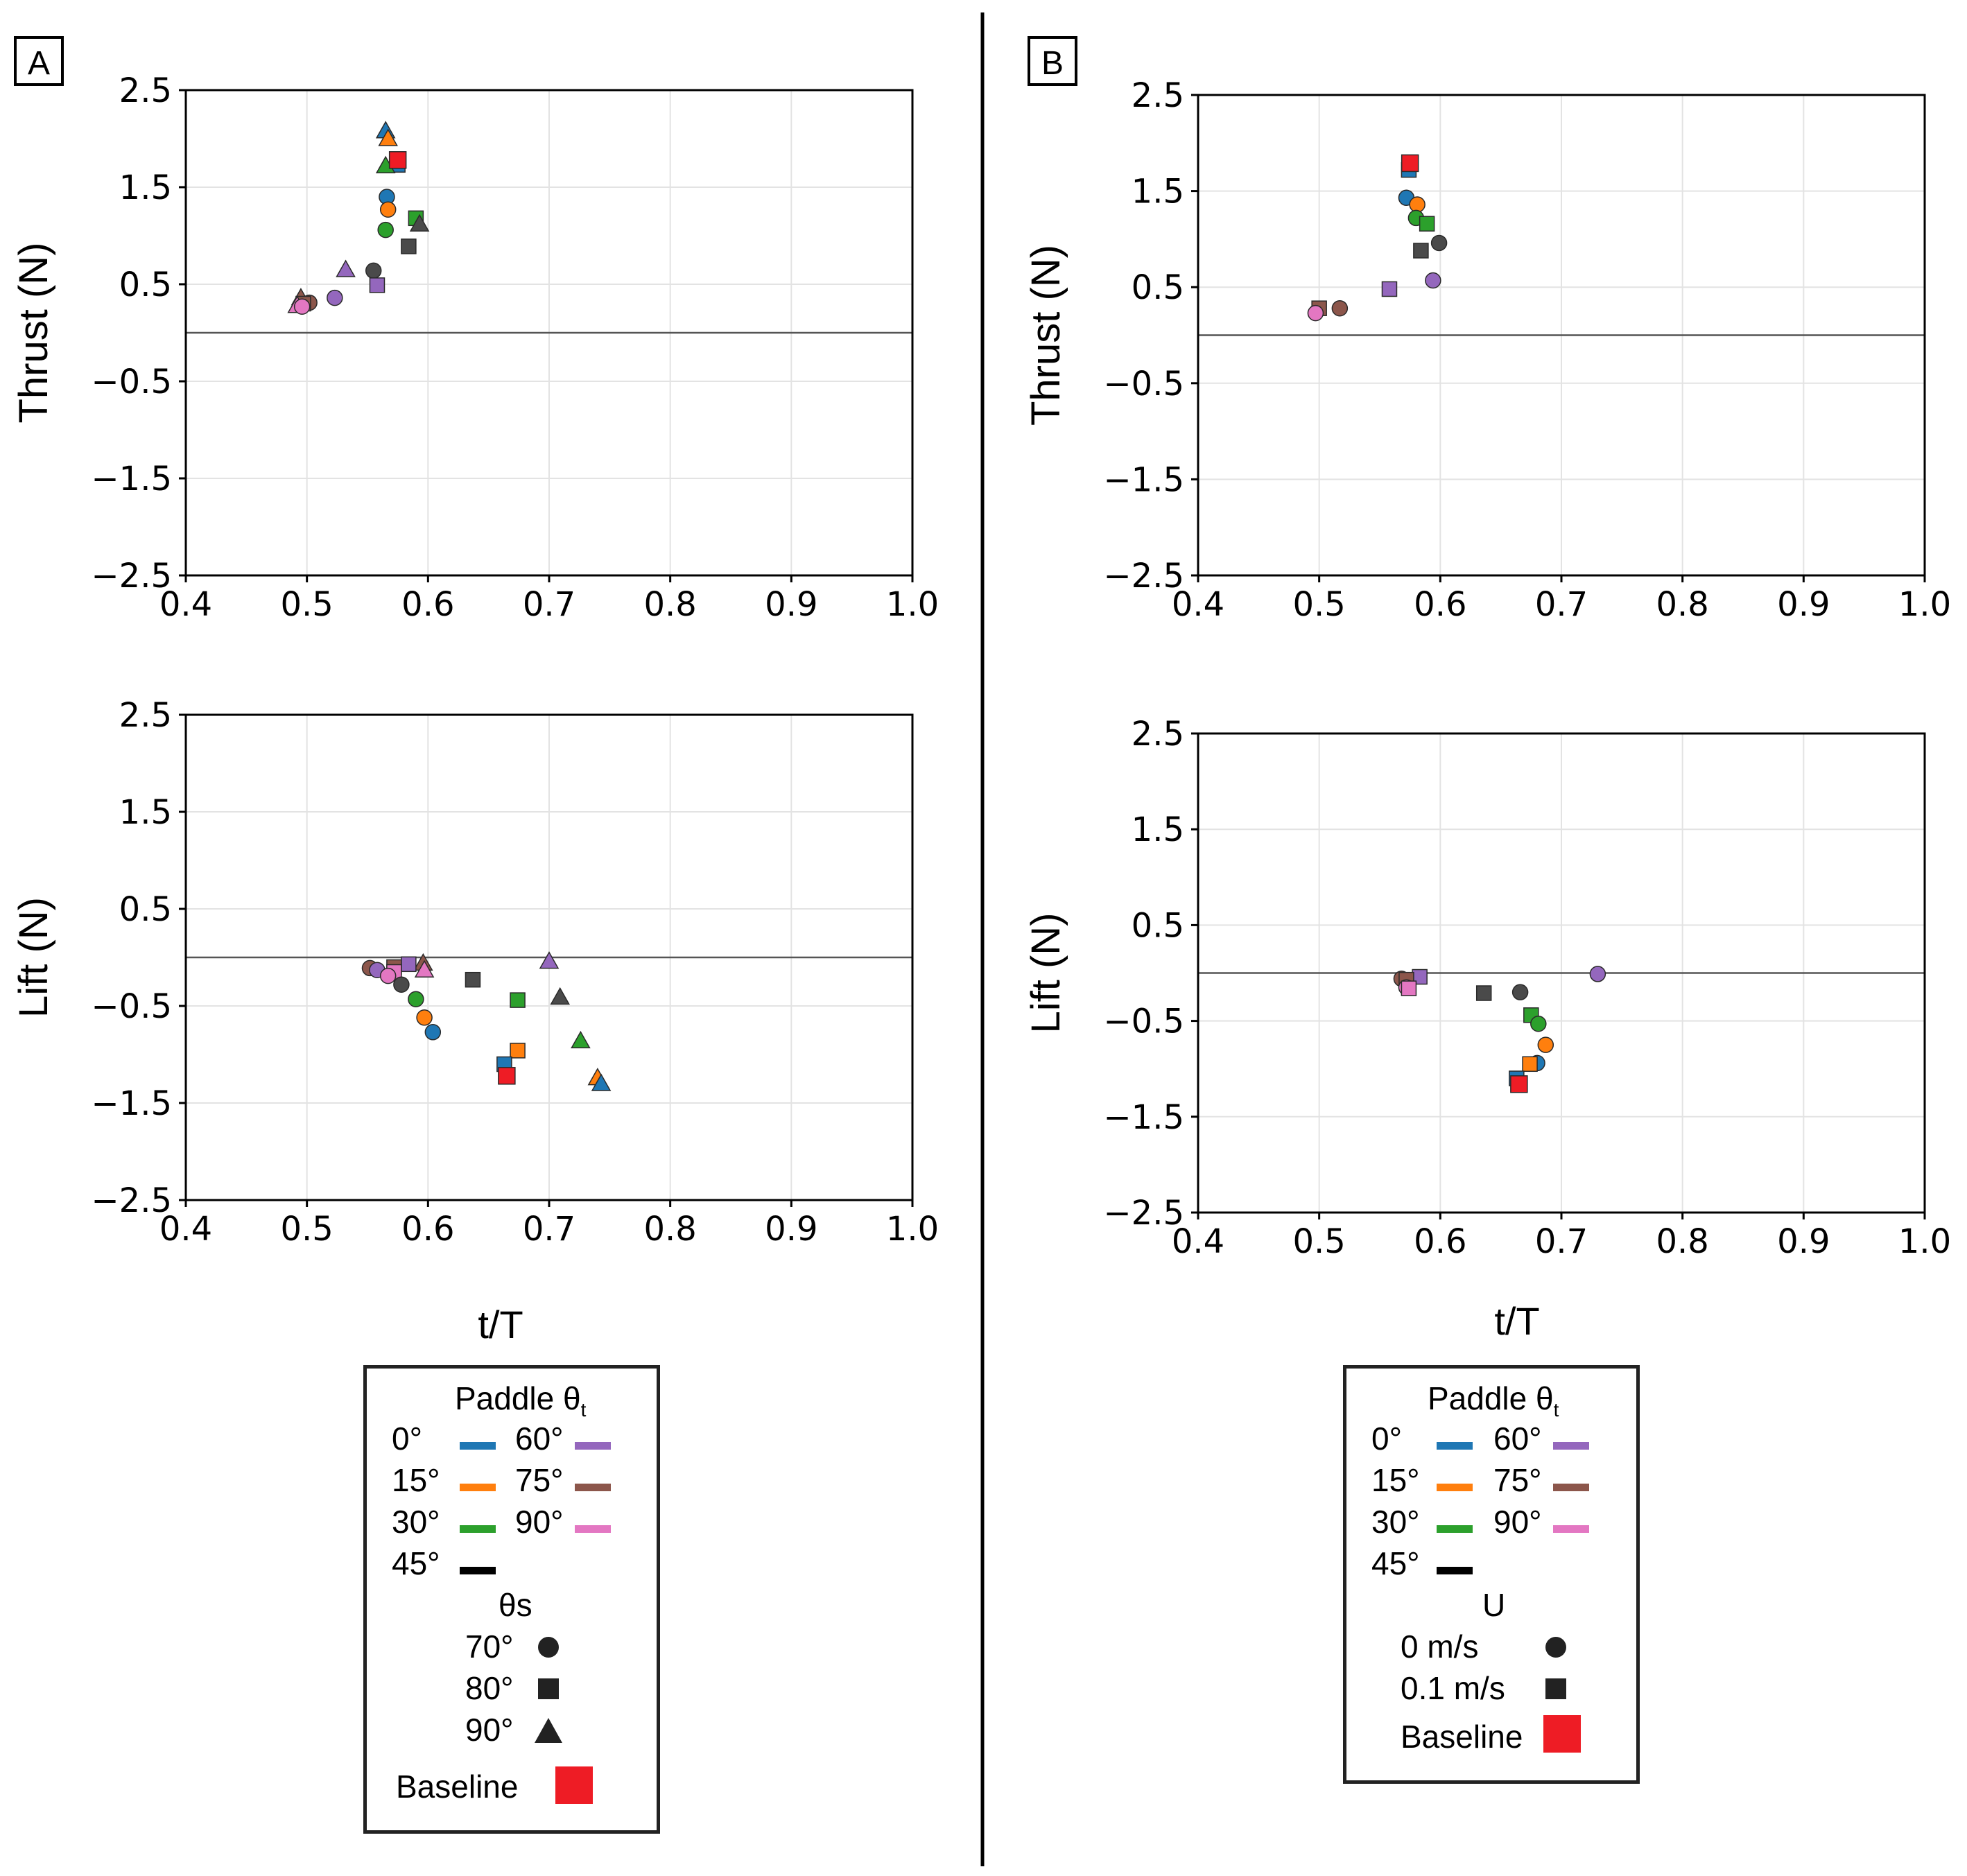  I want to click on point-90deg-circle, so click(1315, 313).